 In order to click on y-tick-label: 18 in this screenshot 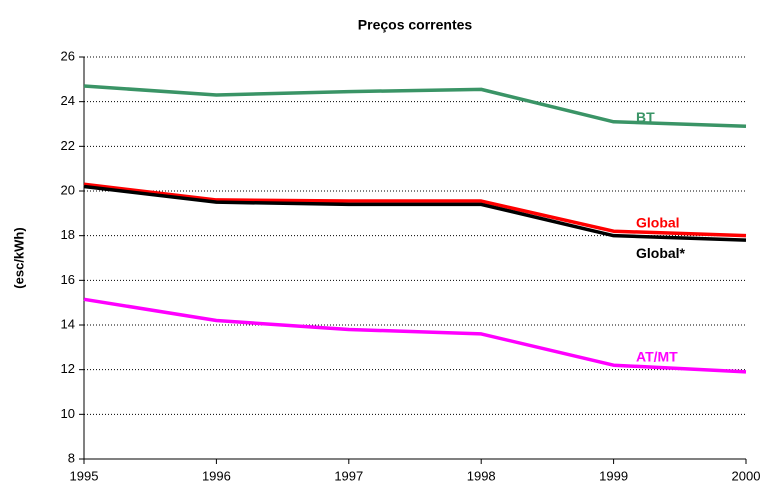, I will do `click(68, 234)`.